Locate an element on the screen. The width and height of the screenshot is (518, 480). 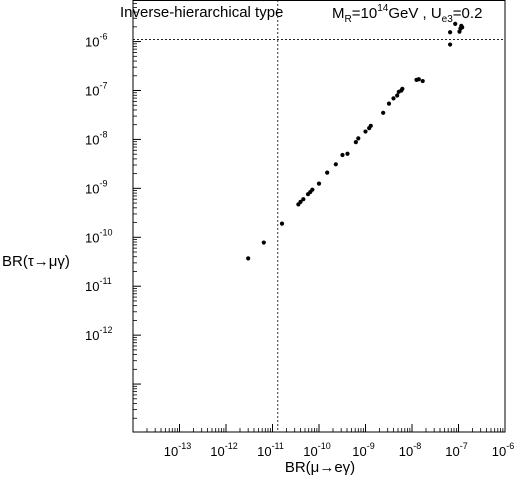
y-tick-label: 10⁻⁸ is located at coordinates (96, 138).